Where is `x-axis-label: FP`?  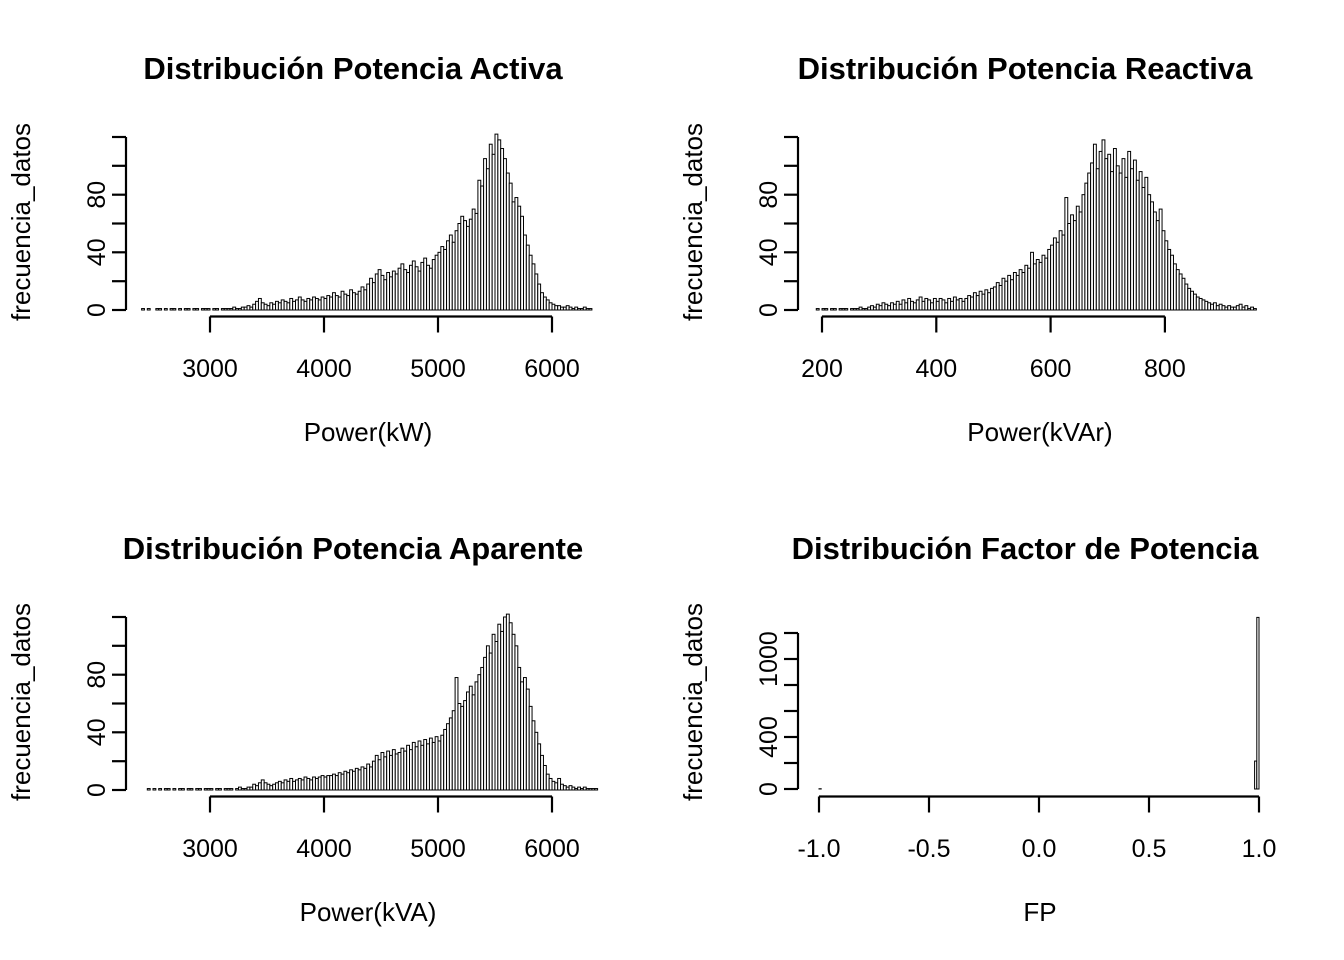 x-axis-label: FP is located at coordinates (1039, 912).